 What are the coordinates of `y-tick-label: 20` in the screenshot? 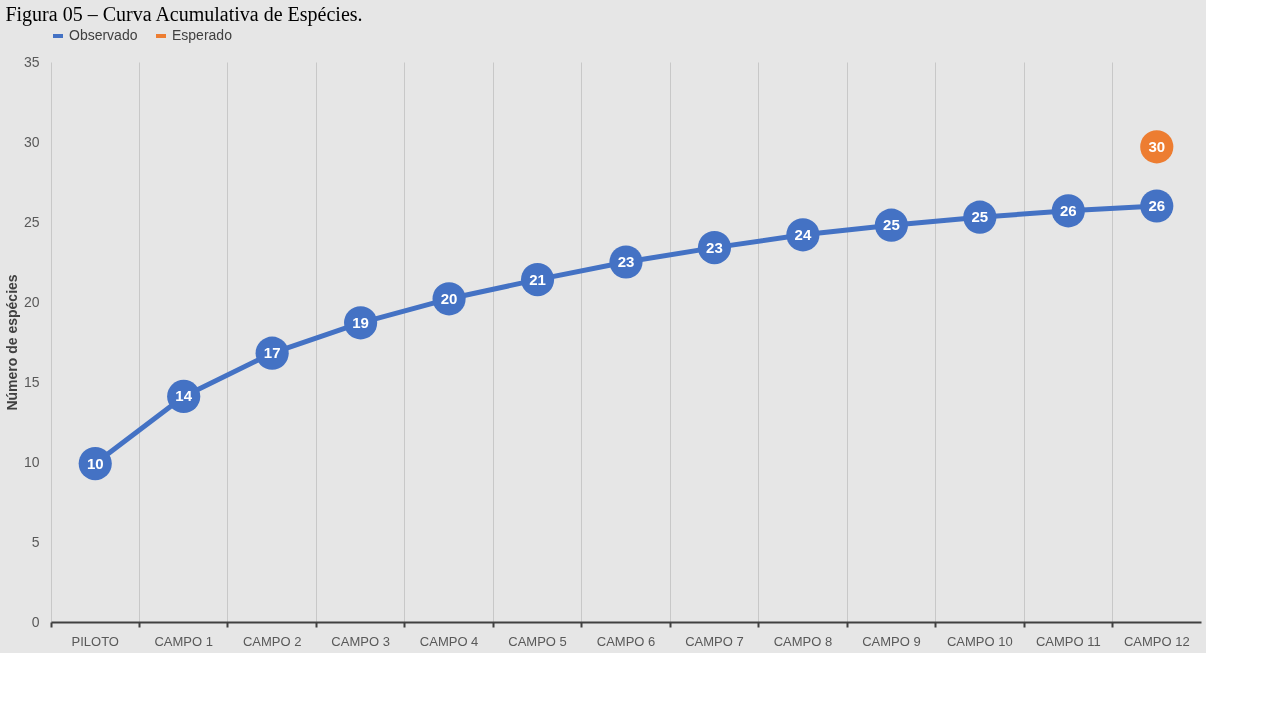 It's located at (31, 301).